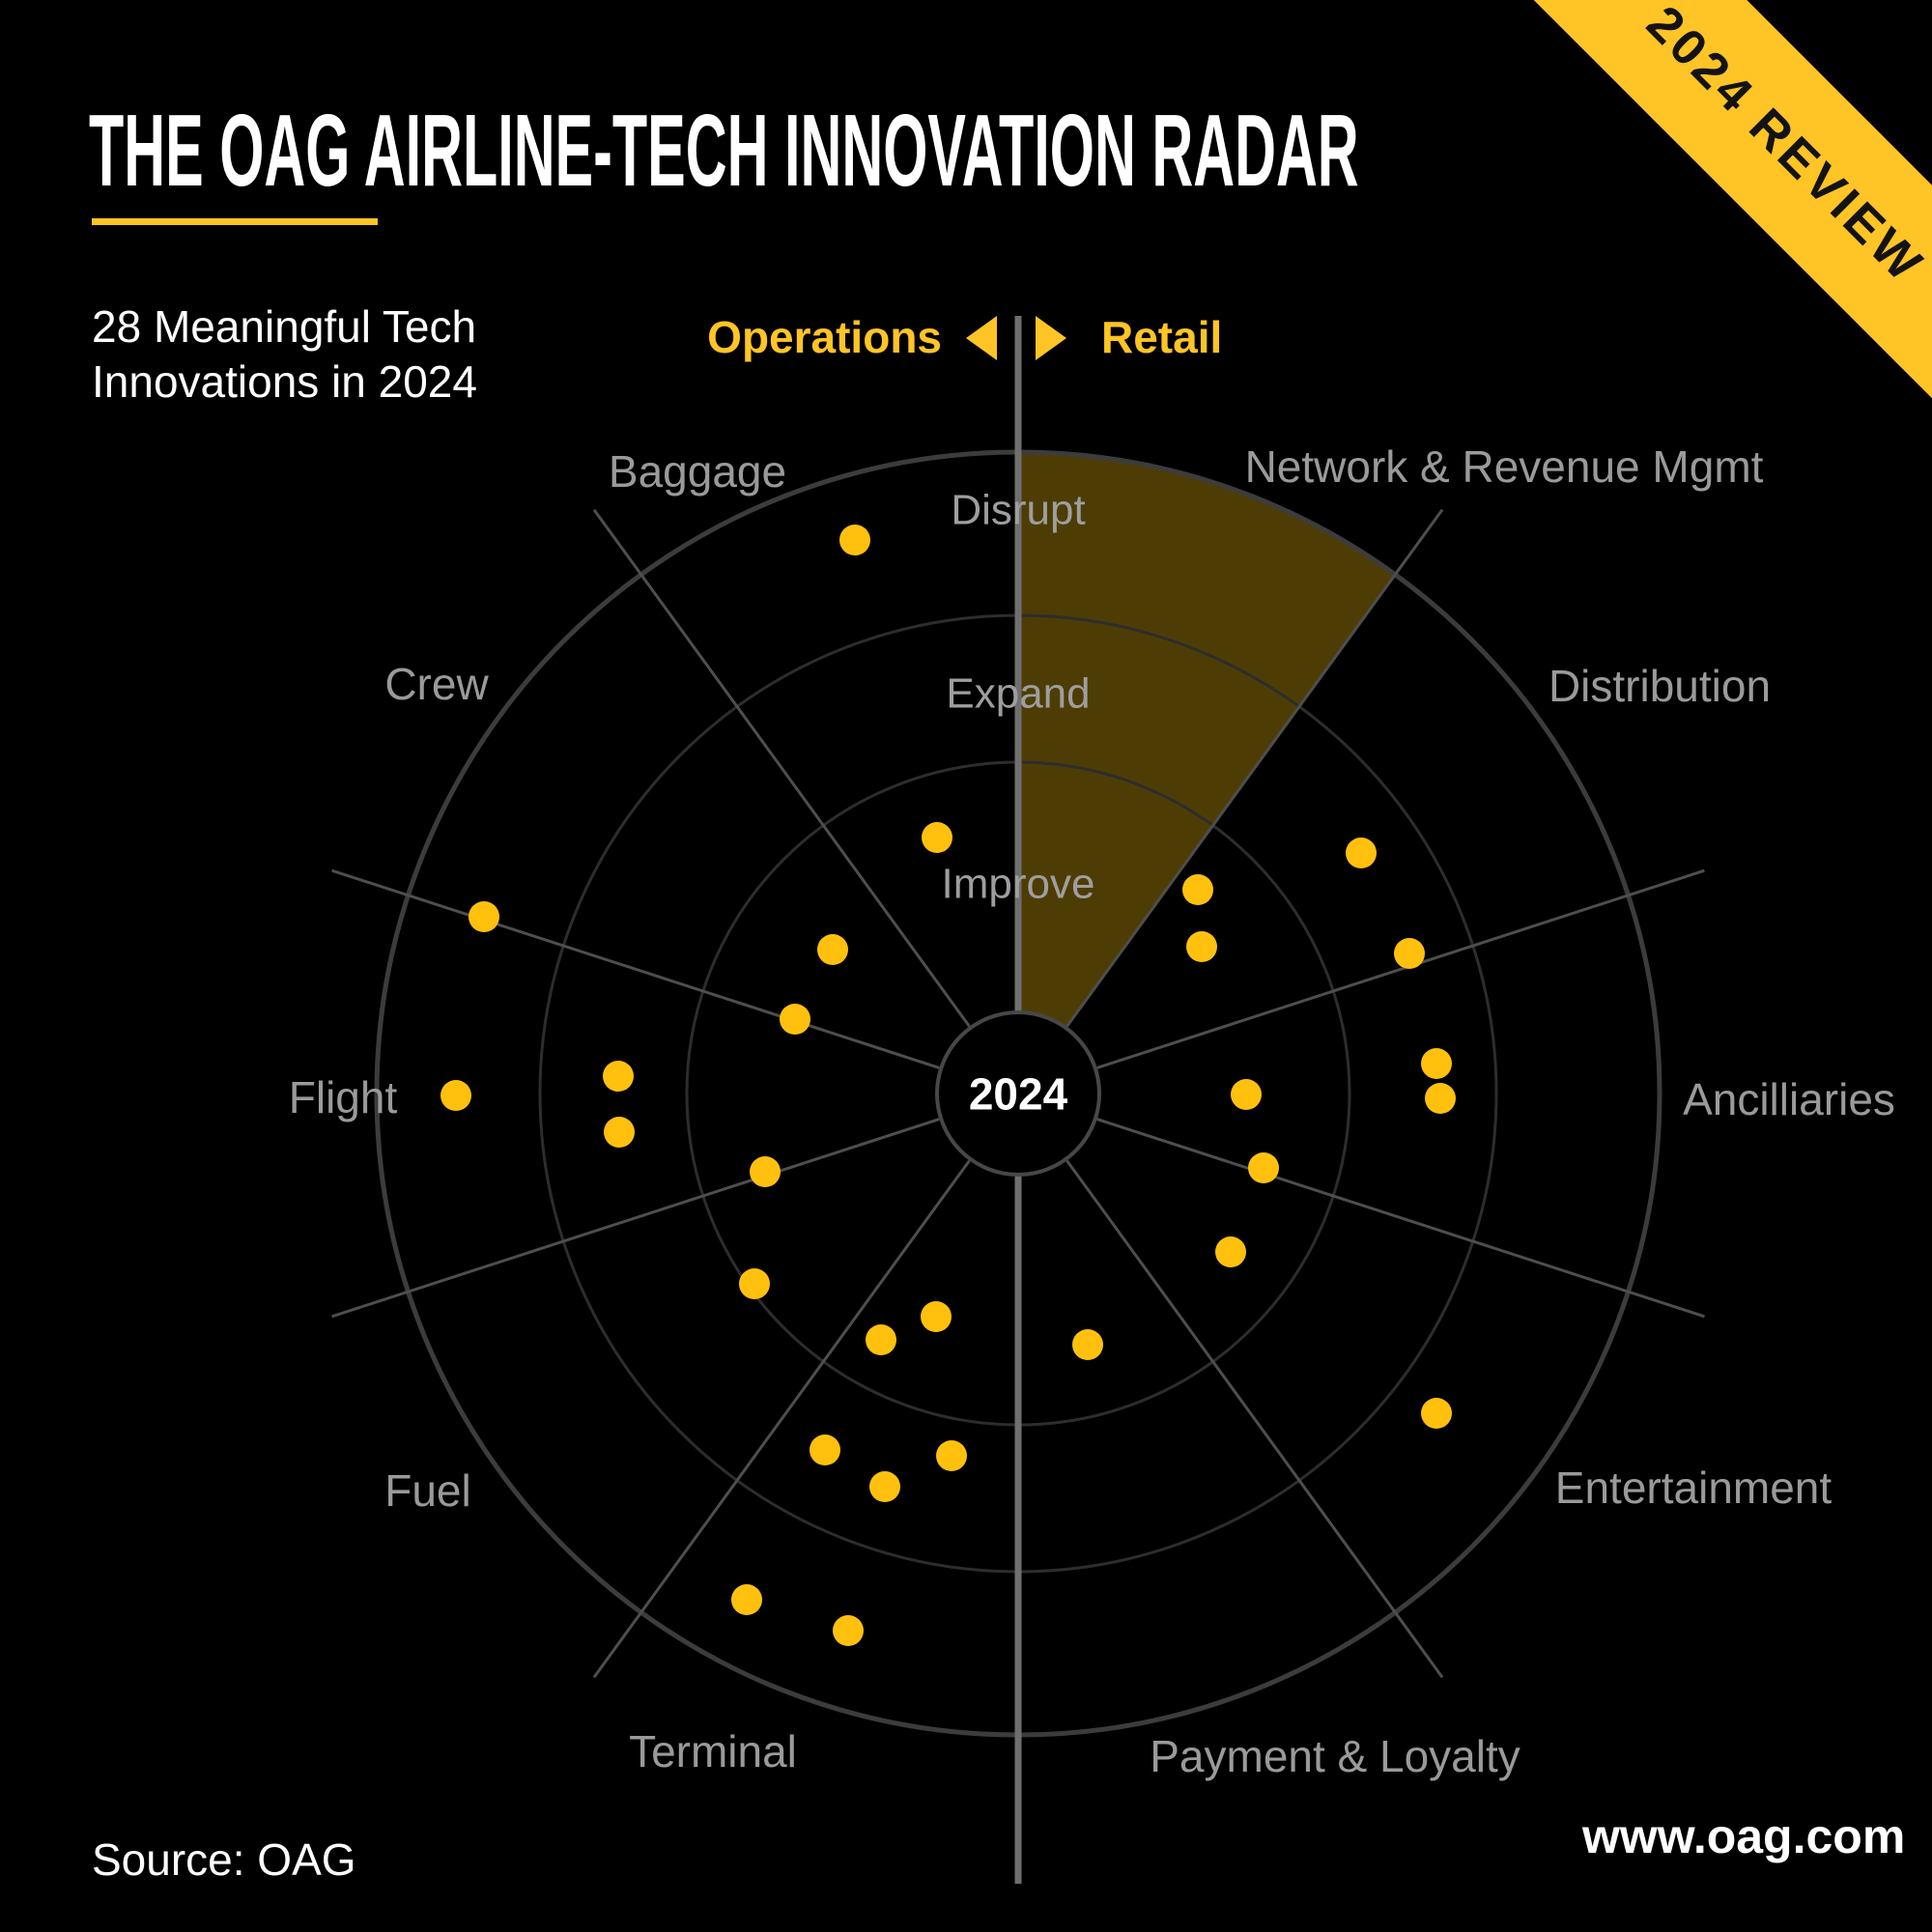 This screenshot has height=1932, width=1932. Describe the element at coordinates (1162, 337) in the screenshot. I see `retail-label: Retail` at that location.